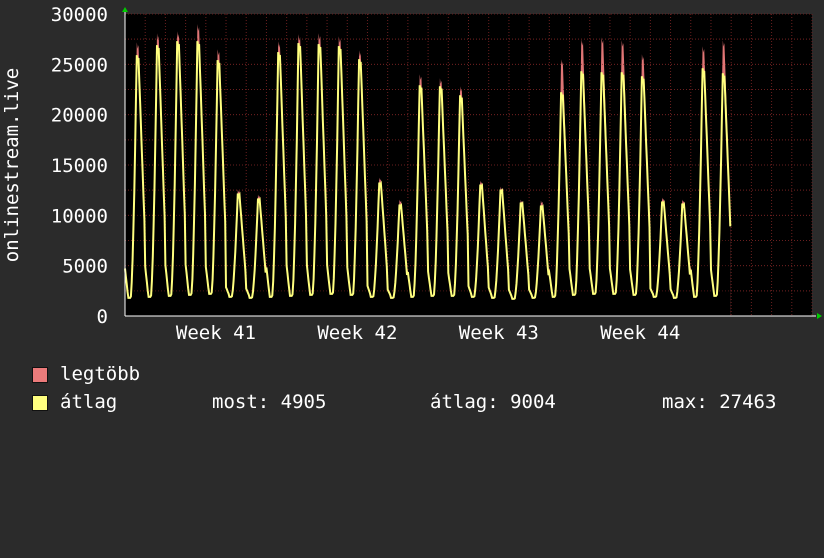 This screenshot has height=558, width=824. I want to click on stat-average: átlag: 9004, so click(493, 402).